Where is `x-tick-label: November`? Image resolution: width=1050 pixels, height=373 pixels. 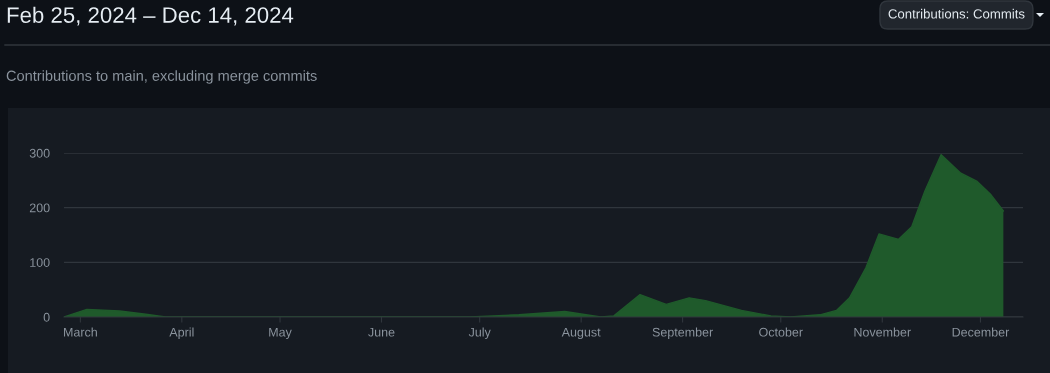 x-tick-label: November is located at coordinates (882, 332).